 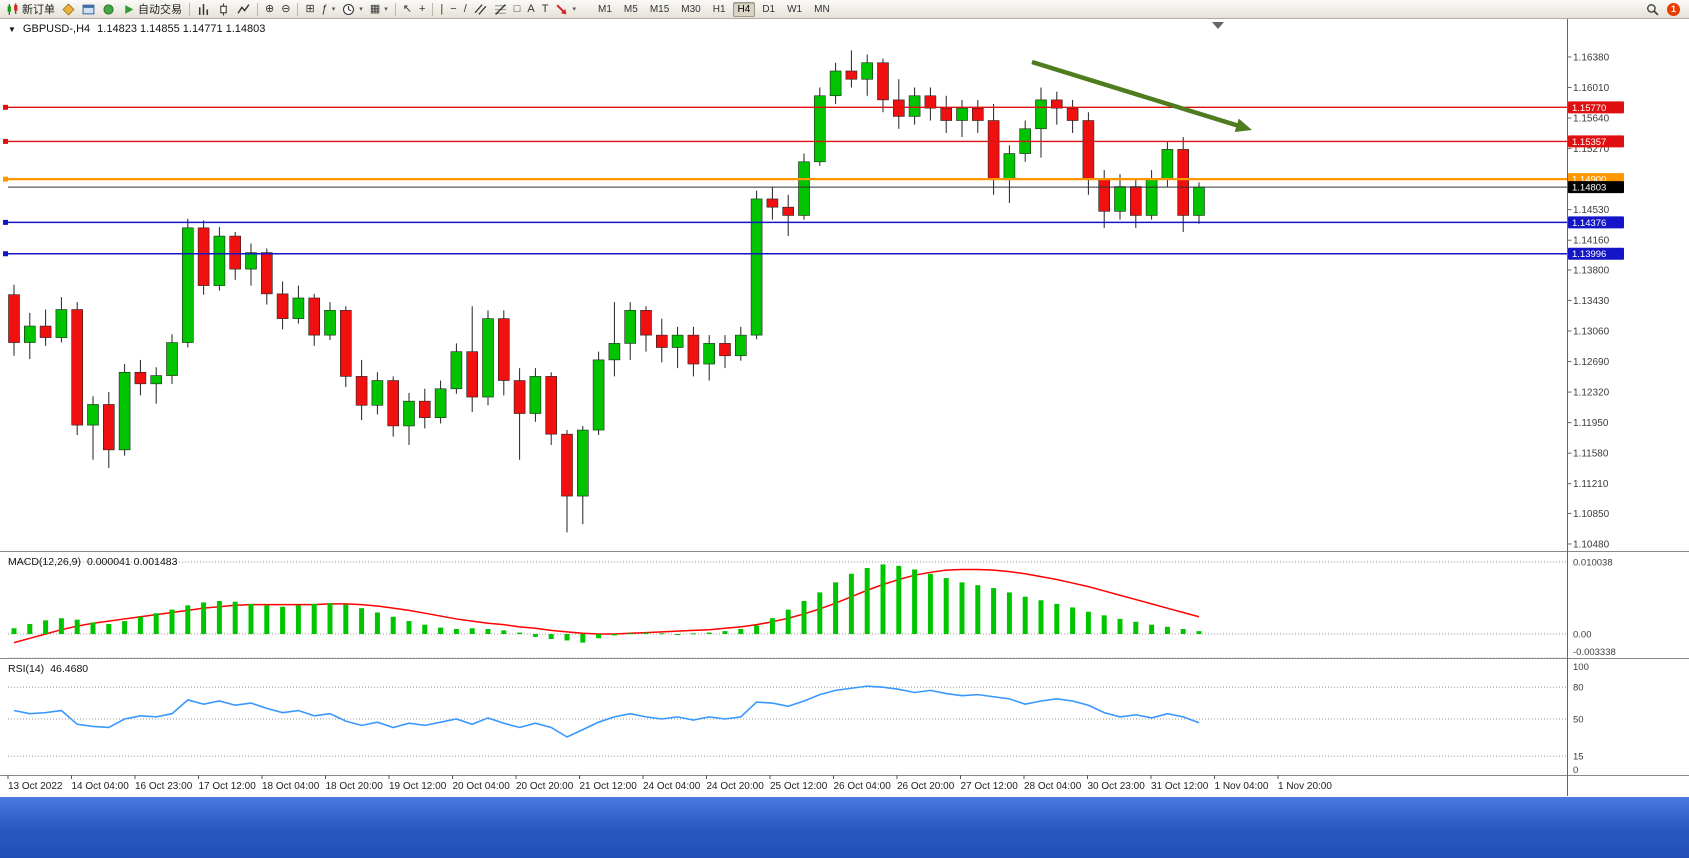 I want to click on timeframe-d1-button: D1, so click(x=769, y=9).